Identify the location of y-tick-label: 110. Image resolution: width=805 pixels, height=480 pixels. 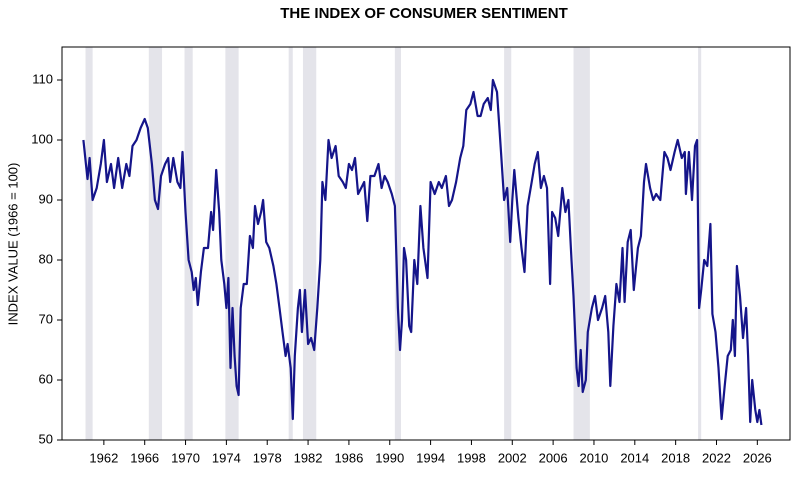
(42, 78).